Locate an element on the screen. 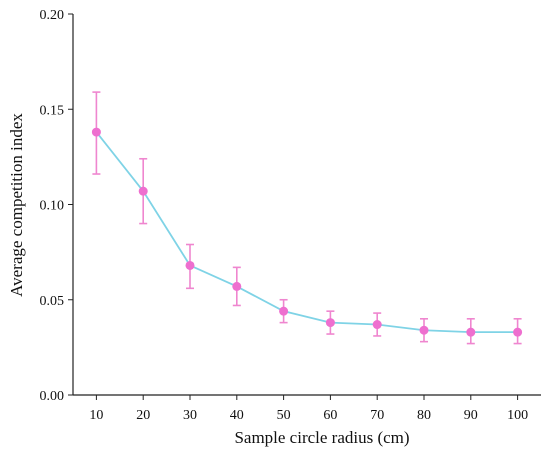 The width and height of the screenshot is (550, 454). x-axis-title: Sample circle radius (cm) is located at coordinates (321, 437).